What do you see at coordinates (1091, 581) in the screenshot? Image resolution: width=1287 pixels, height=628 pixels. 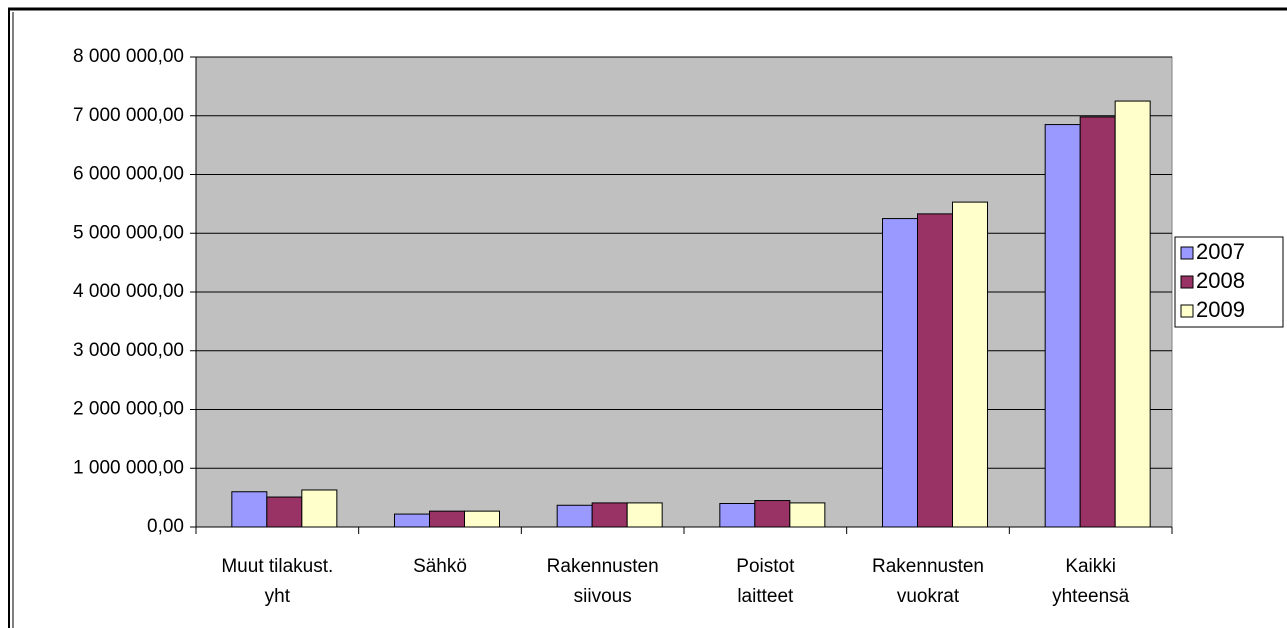 I see `x-tick-label: Kaikki yhteensä` at bounding box center [1091, 581].